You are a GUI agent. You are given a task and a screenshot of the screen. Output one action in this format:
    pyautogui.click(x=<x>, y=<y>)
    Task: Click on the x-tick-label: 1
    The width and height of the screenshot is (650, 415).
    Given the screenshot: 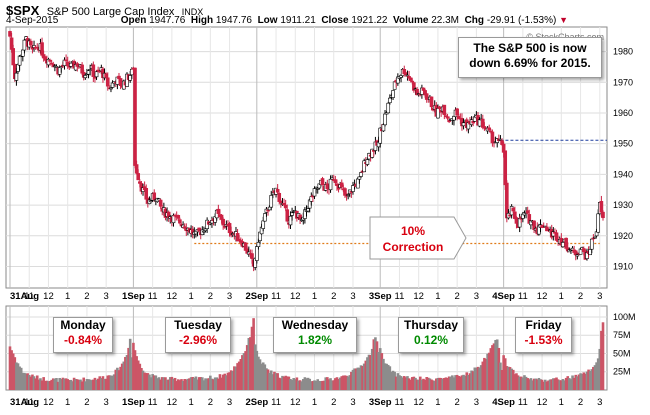 What is the action you would take?
    pyautogui.click(x=67, y=296)
    